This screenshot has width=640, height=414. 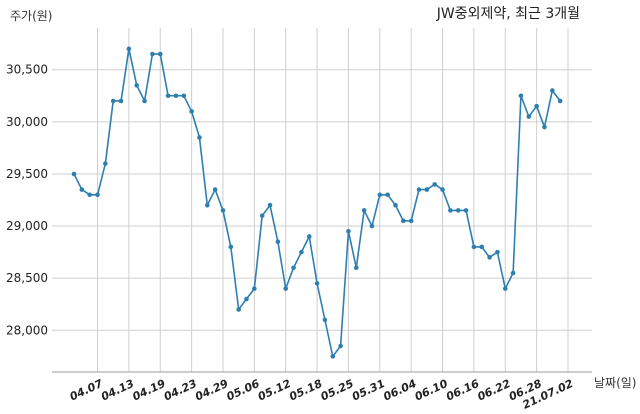 What do you see at coordinates (27, 278) in the screenshot?
I see `y-tick-label: 28,500` at bounding box center [27, 278].